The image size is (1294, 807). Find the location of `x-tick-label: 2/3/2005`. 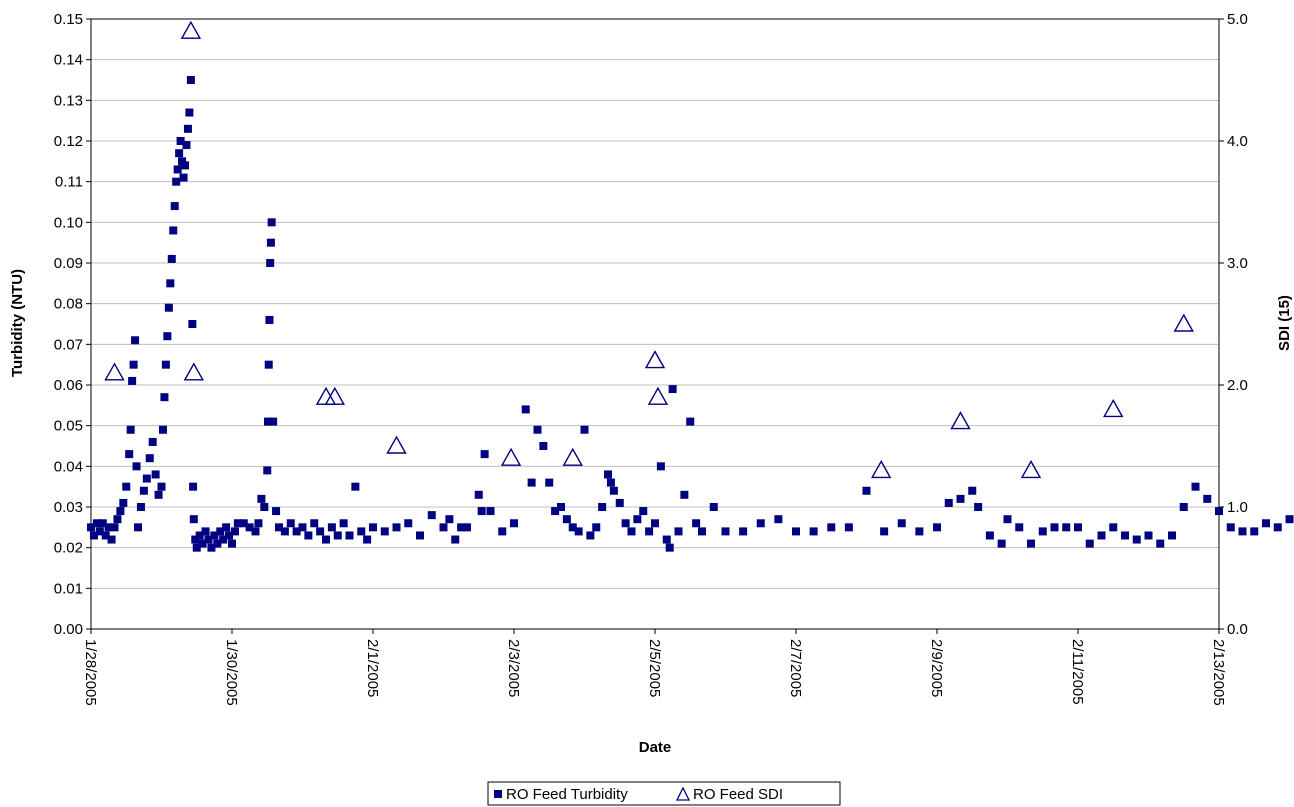

x-tick-label: 2/3/2005 is located at coordinates (513, 668).